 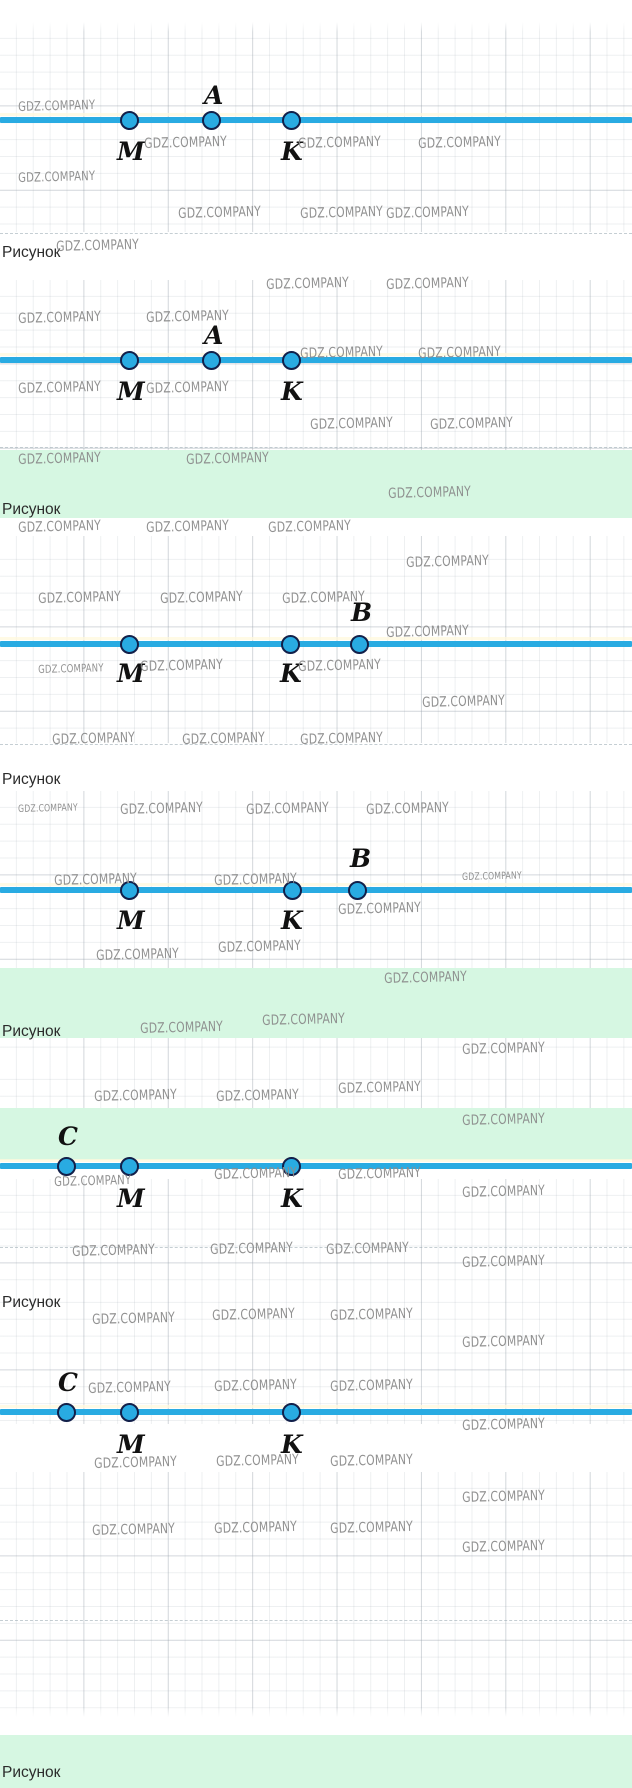 What do you see at coordinates (31, 1772) in the screenshot?
I see `figure-caption-6: Рисунок` at bounding box center [31, 1772].